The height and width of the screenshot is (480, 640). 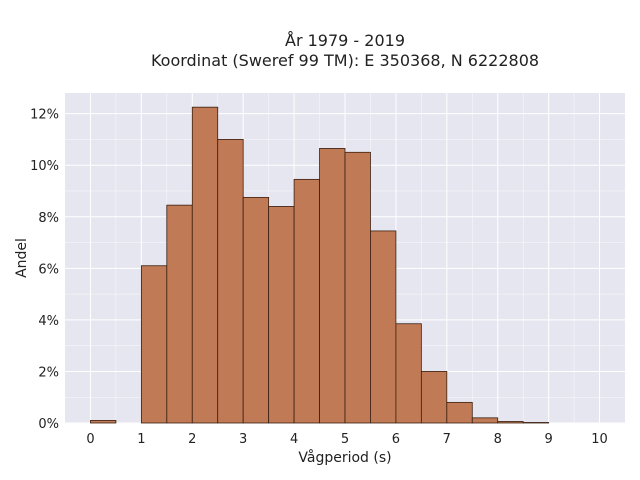 I want to click on y-tick-label: 12%, so click(x=44, y=115).